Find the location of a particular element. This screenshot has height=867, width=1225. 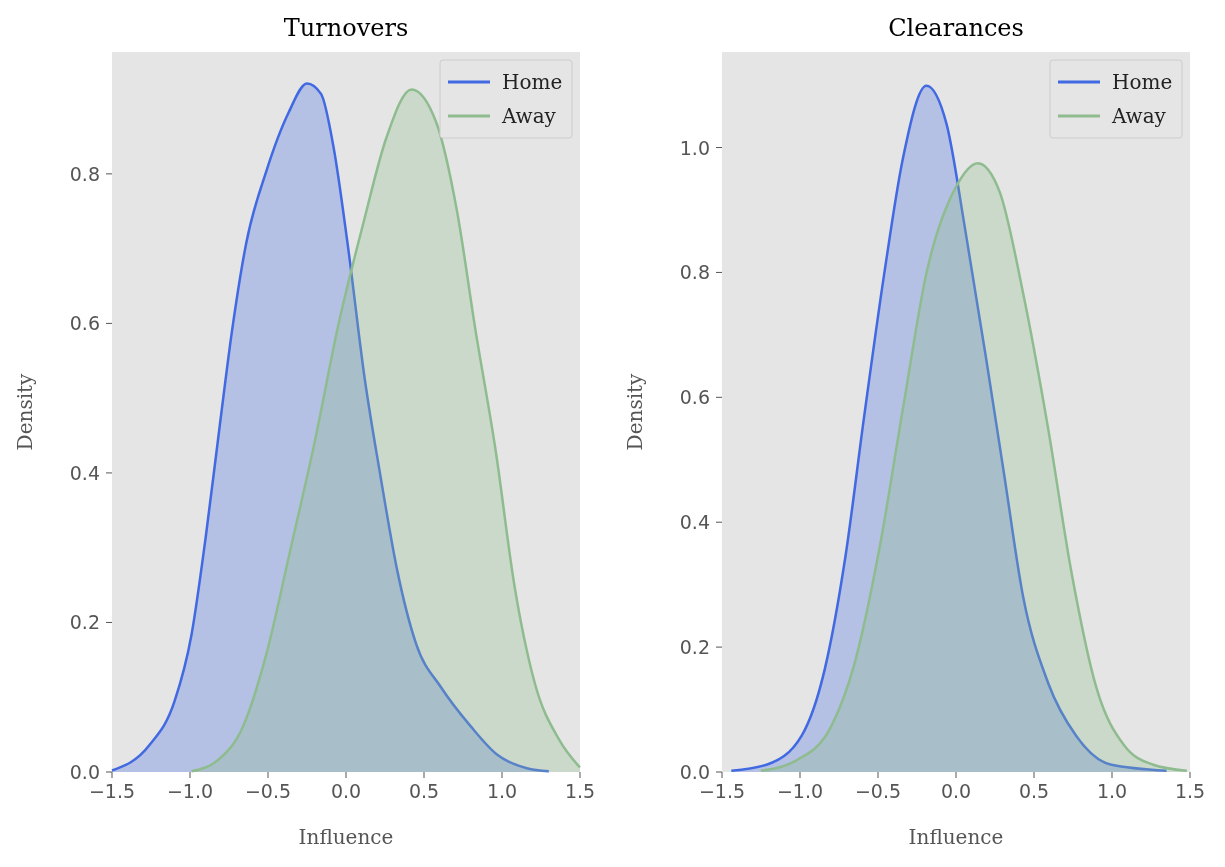

chart-title: Clearances is located at coordinates (956, 28).